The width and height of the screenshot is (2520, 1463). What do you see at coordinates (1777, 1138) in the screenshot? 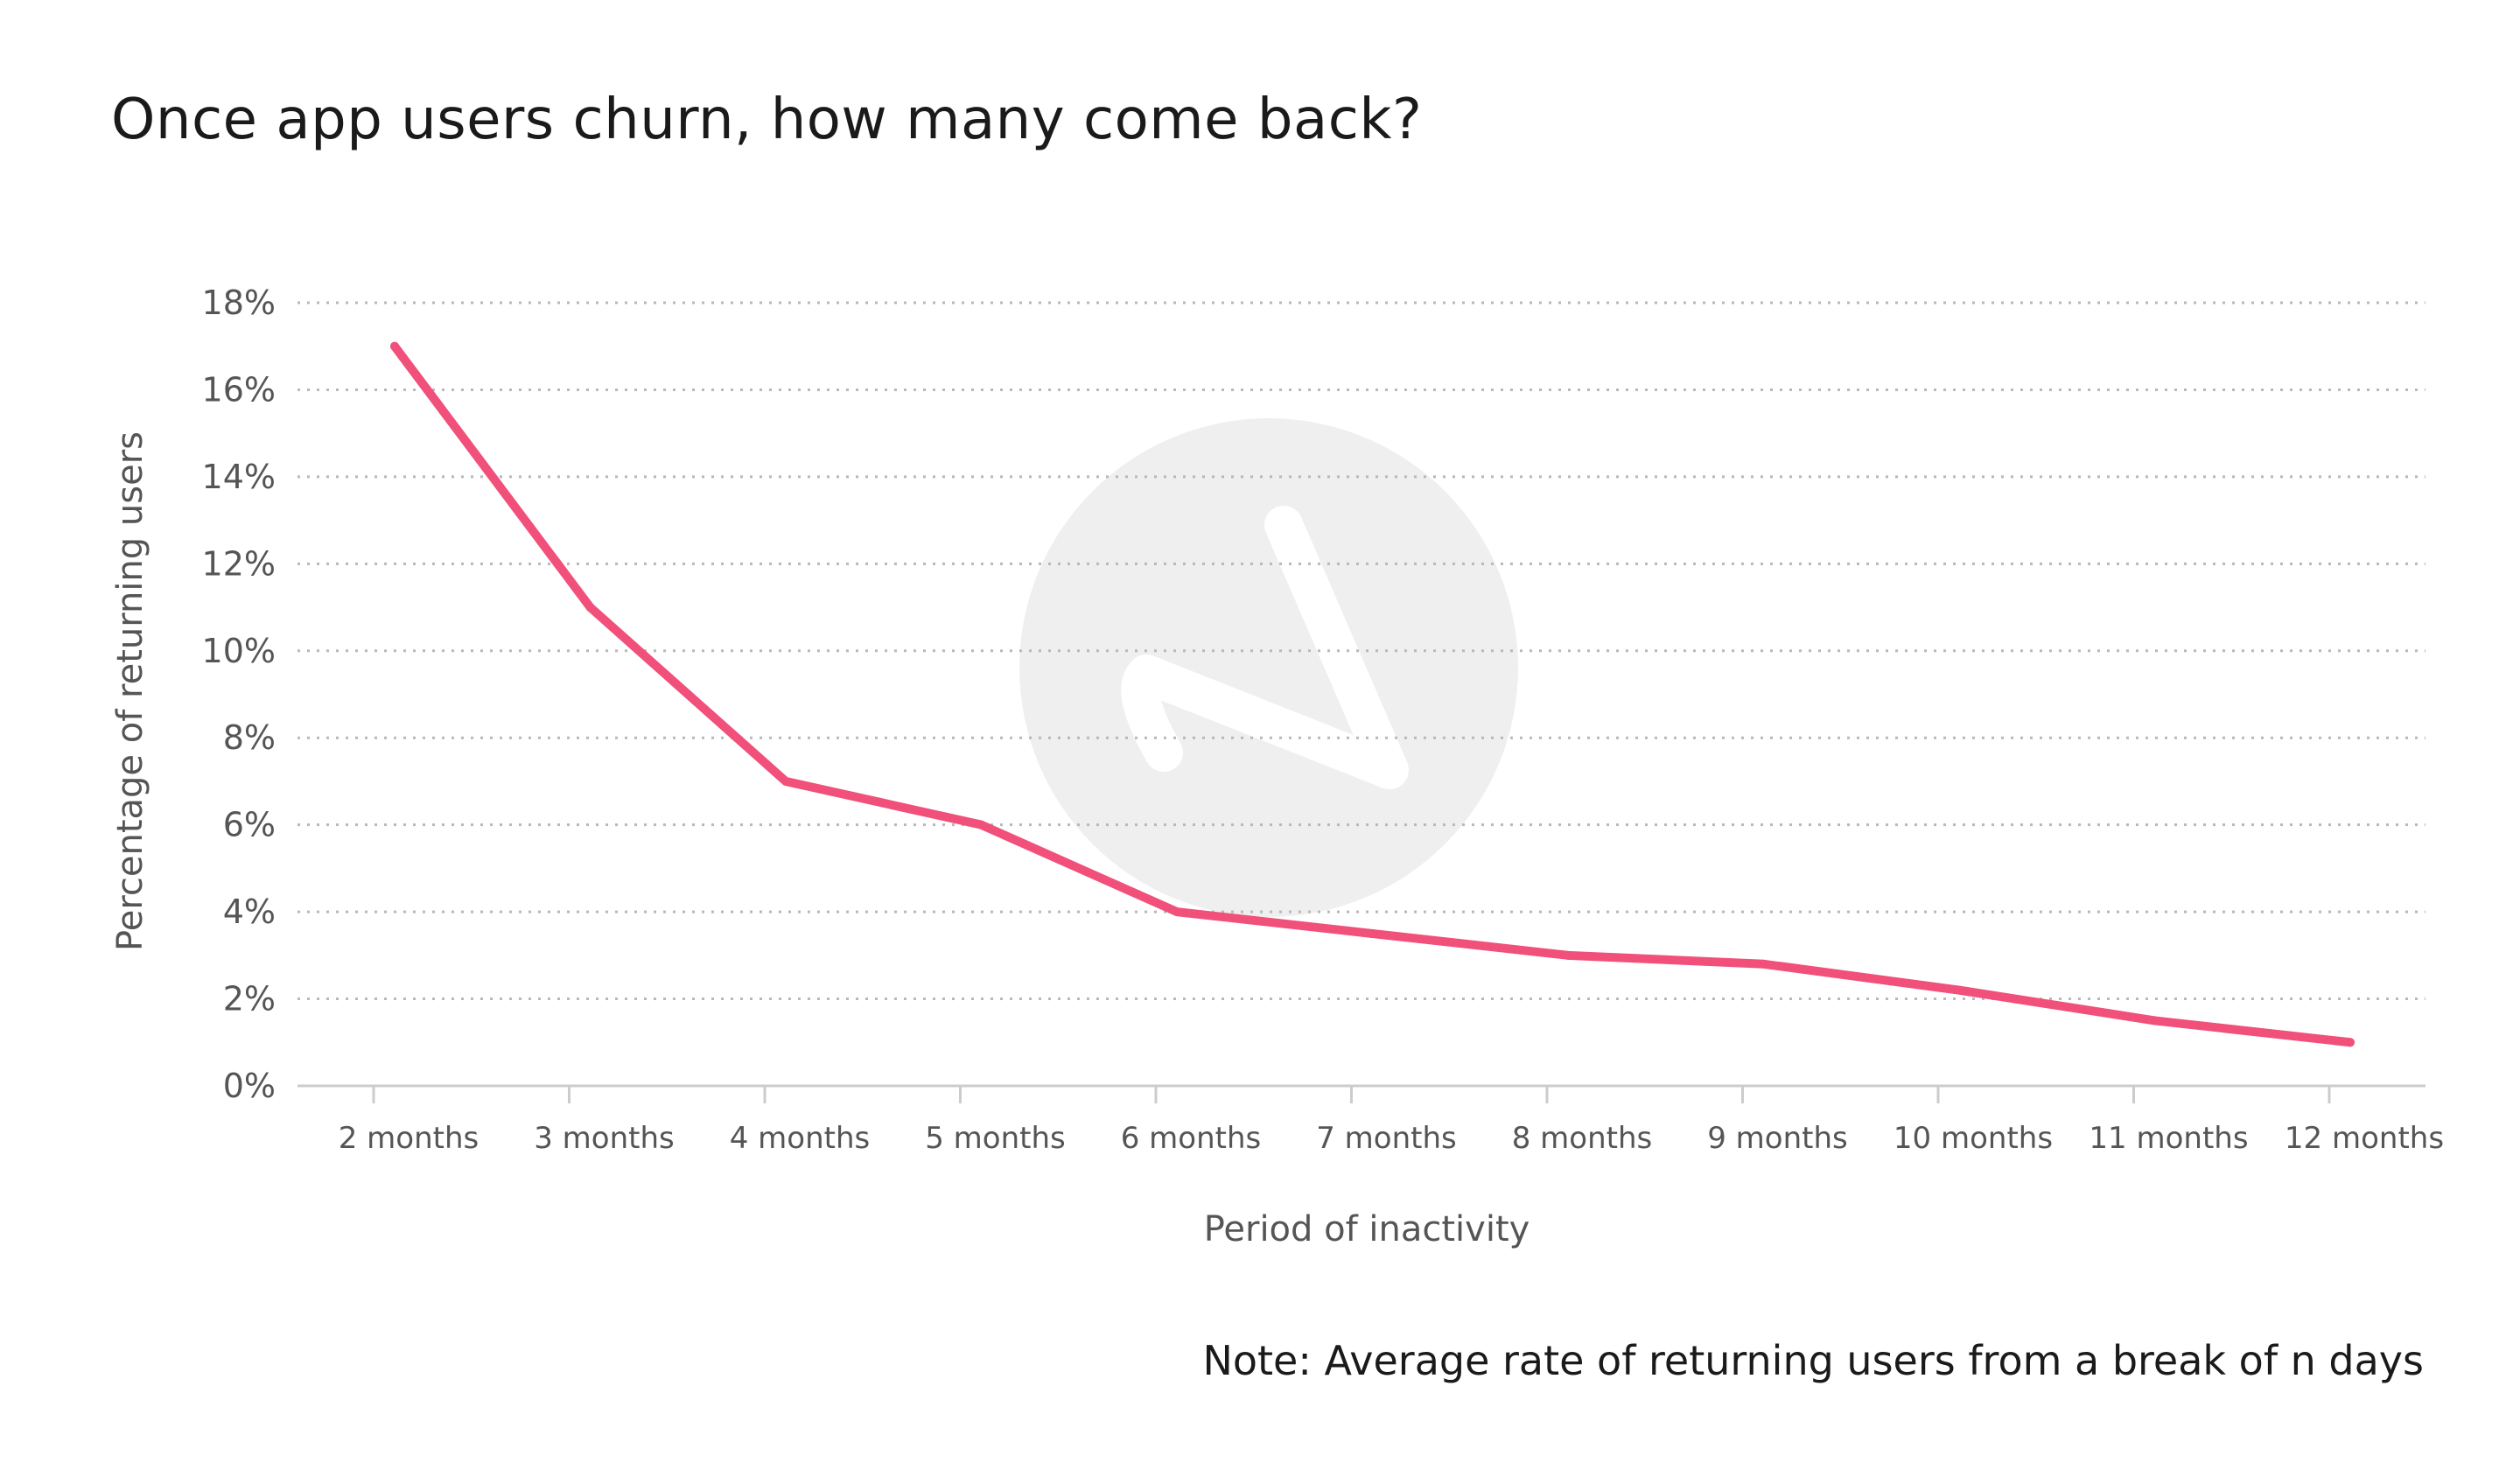
I see `x-tick-label: 9 months` at bounding box center [1777, 1138].